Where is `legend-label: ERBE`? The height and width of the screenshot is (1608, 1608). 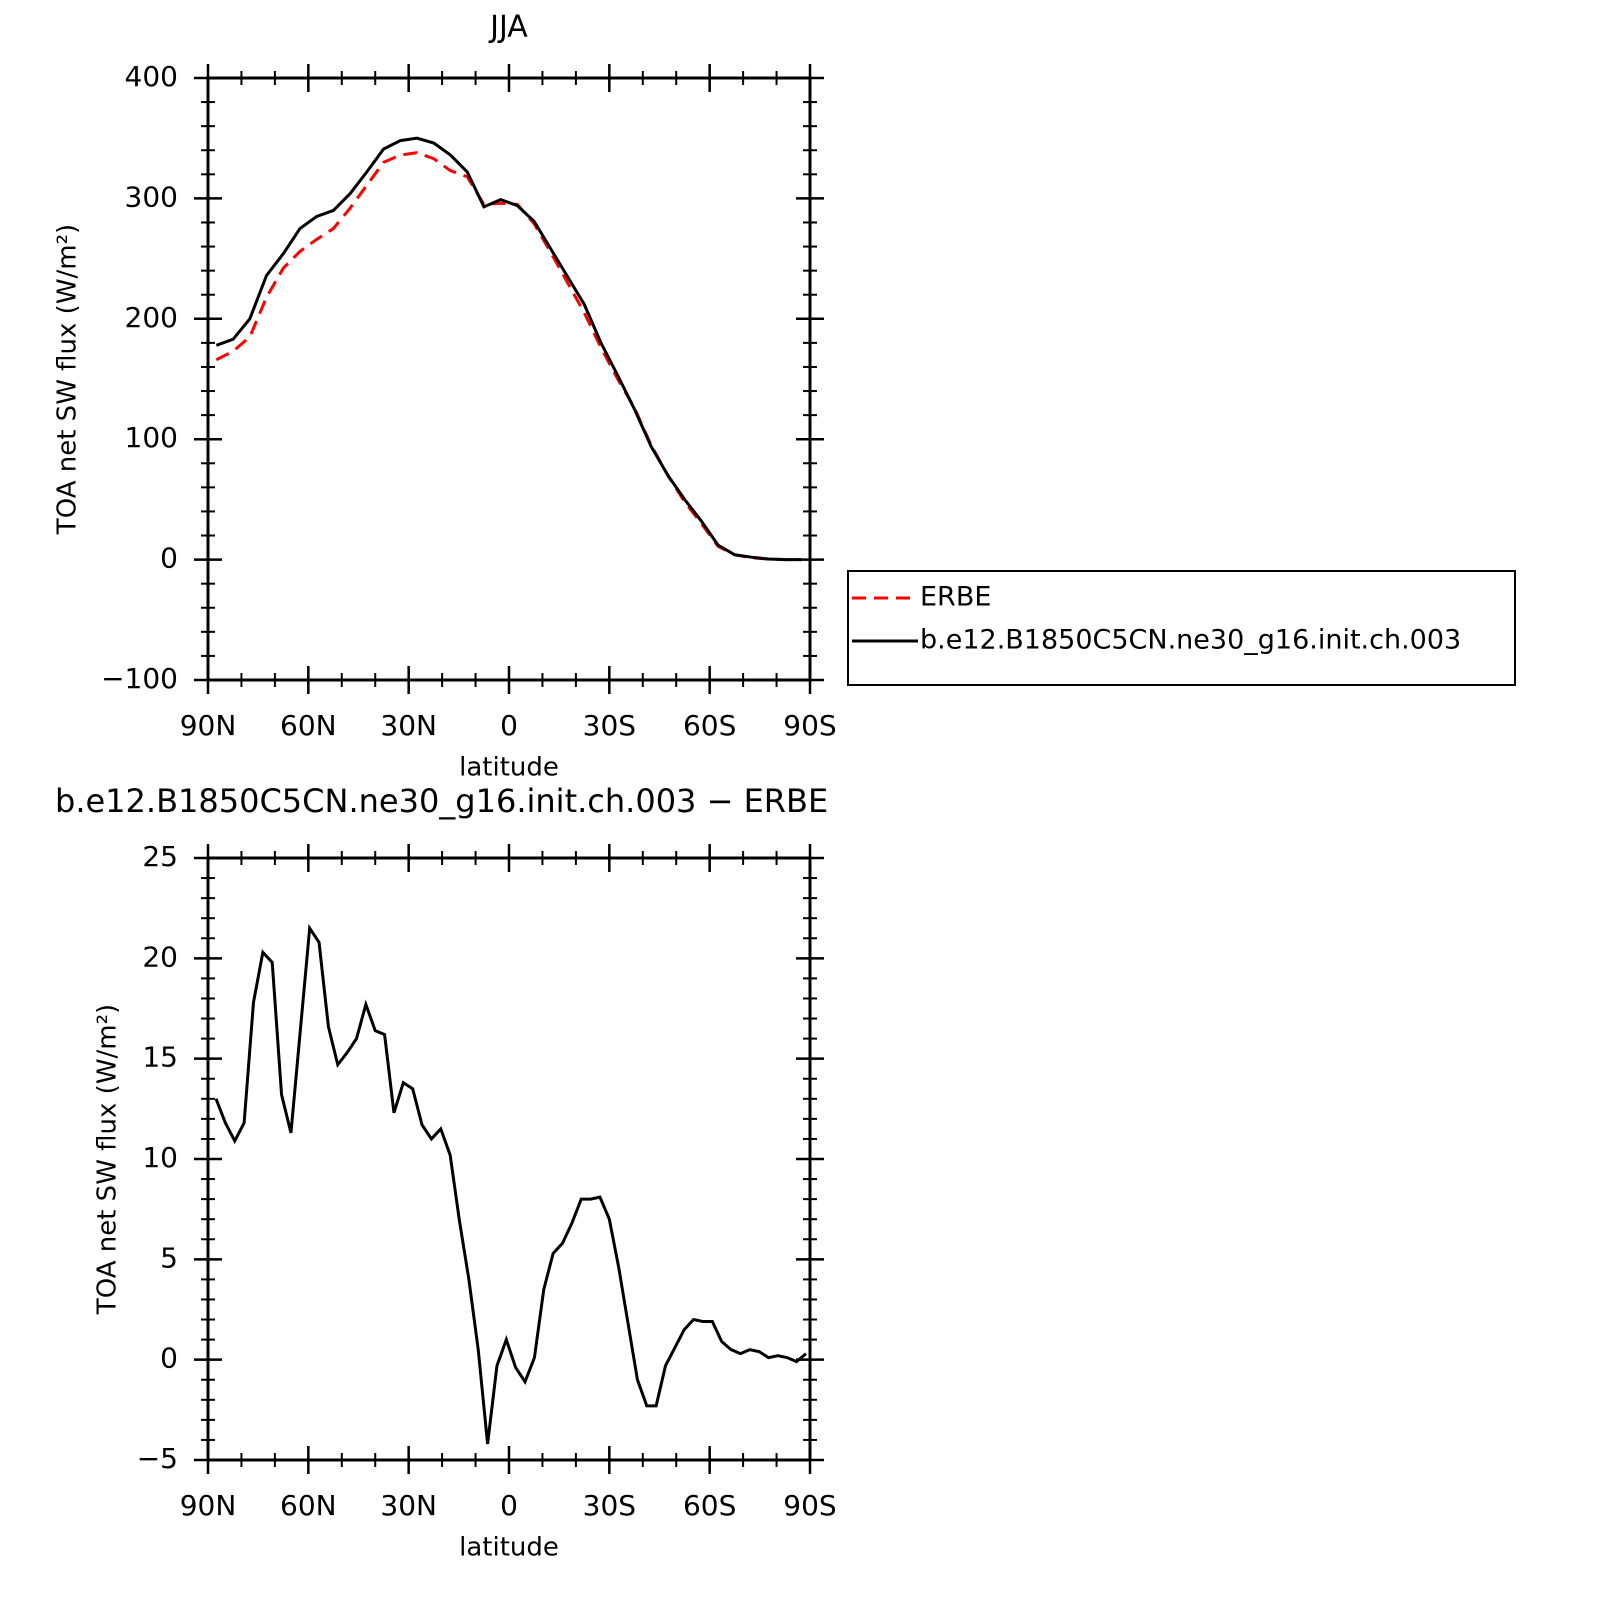
legend-label: ERBE is located at coordinates (955, 597).